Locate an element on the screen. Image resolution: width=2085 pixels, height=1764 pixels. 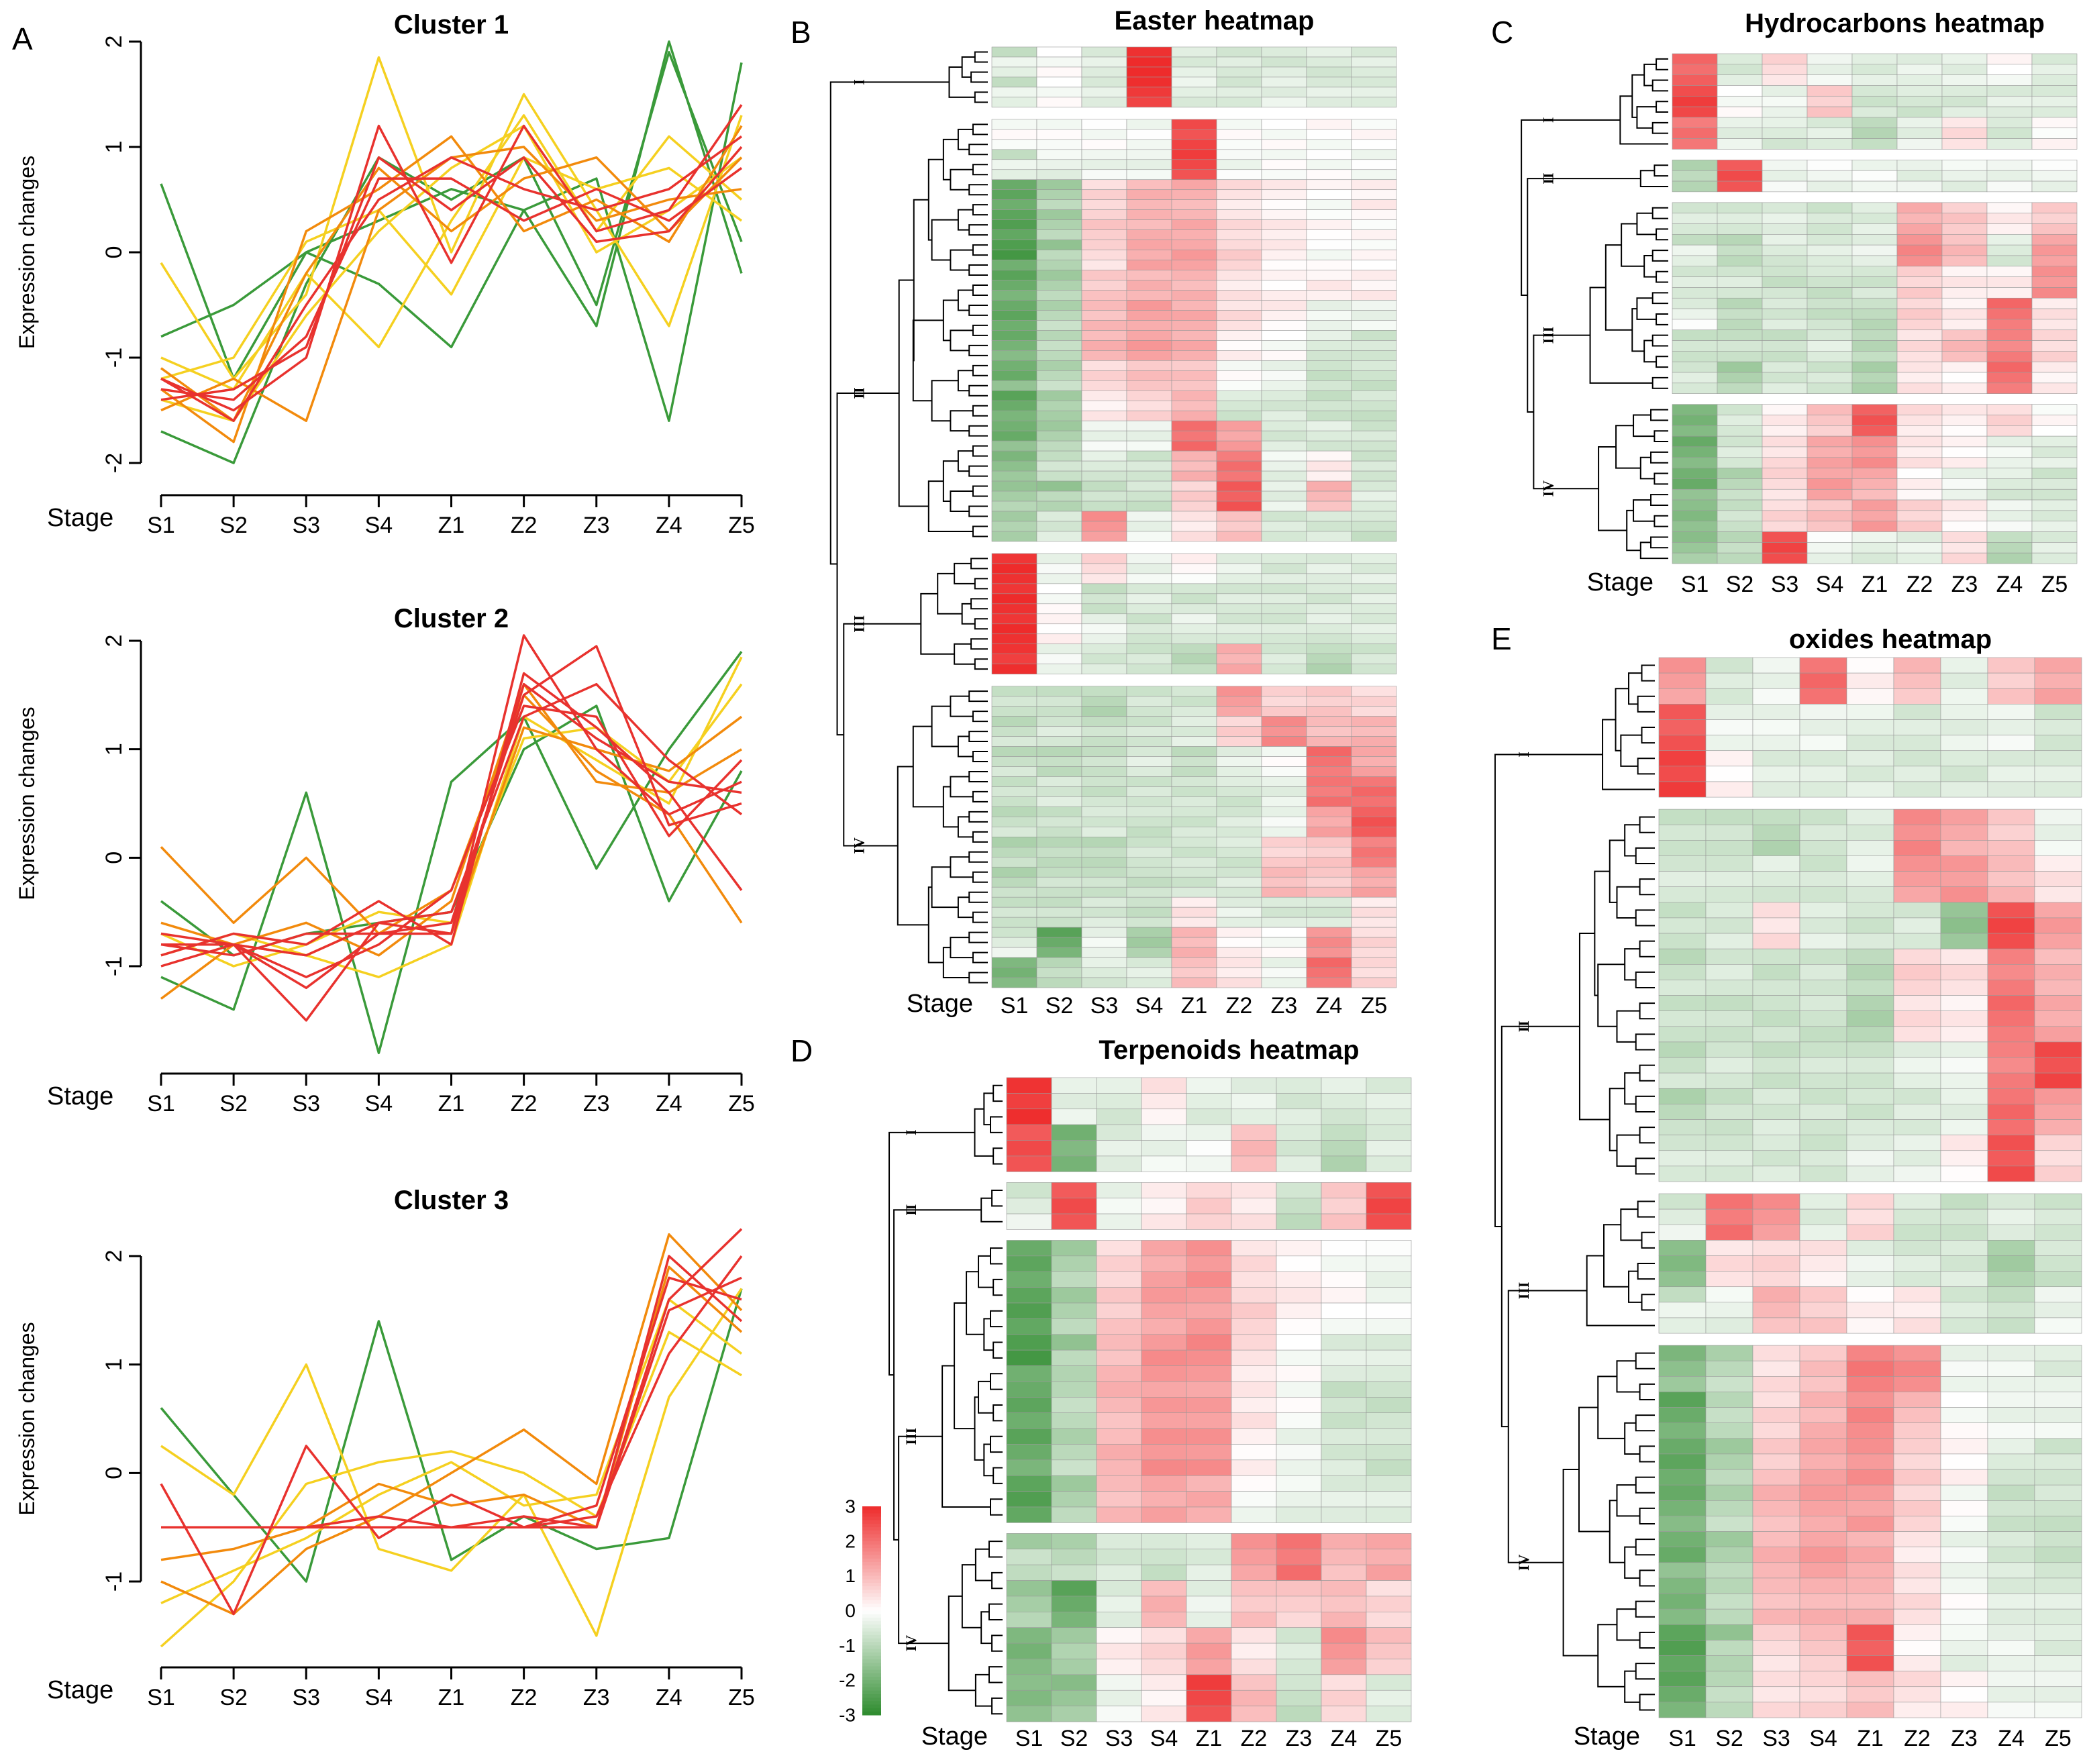
column-label: S2 is located at coordinates (1074, 1738).